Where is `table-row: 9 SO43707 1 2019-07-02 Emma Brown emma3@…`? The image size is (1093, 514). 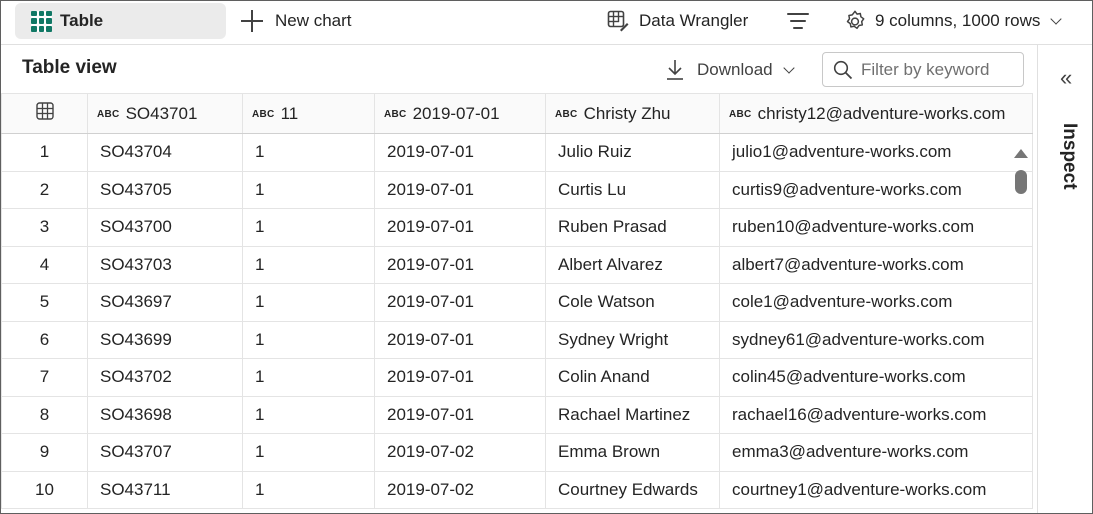 table-row: 9 SO43707 1 2019-07-02 Emma Brown emma3@… is located at coordinates (517, 452).